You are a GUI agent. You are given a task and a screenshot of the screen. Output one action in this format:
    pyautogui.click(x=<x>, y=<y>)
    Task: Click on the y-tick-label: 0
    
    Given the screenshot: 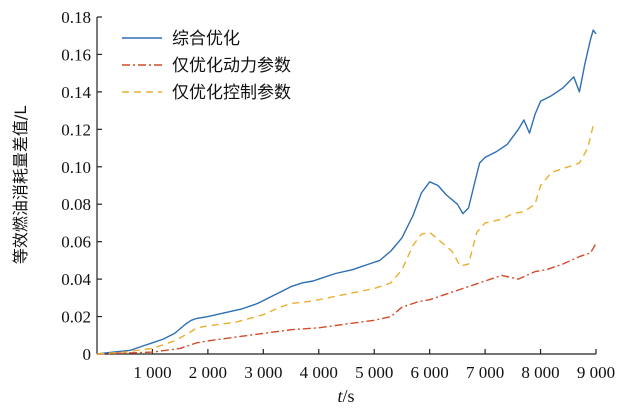 What is the action you would take?
    pyautogui.click(x=87, y=354)
    